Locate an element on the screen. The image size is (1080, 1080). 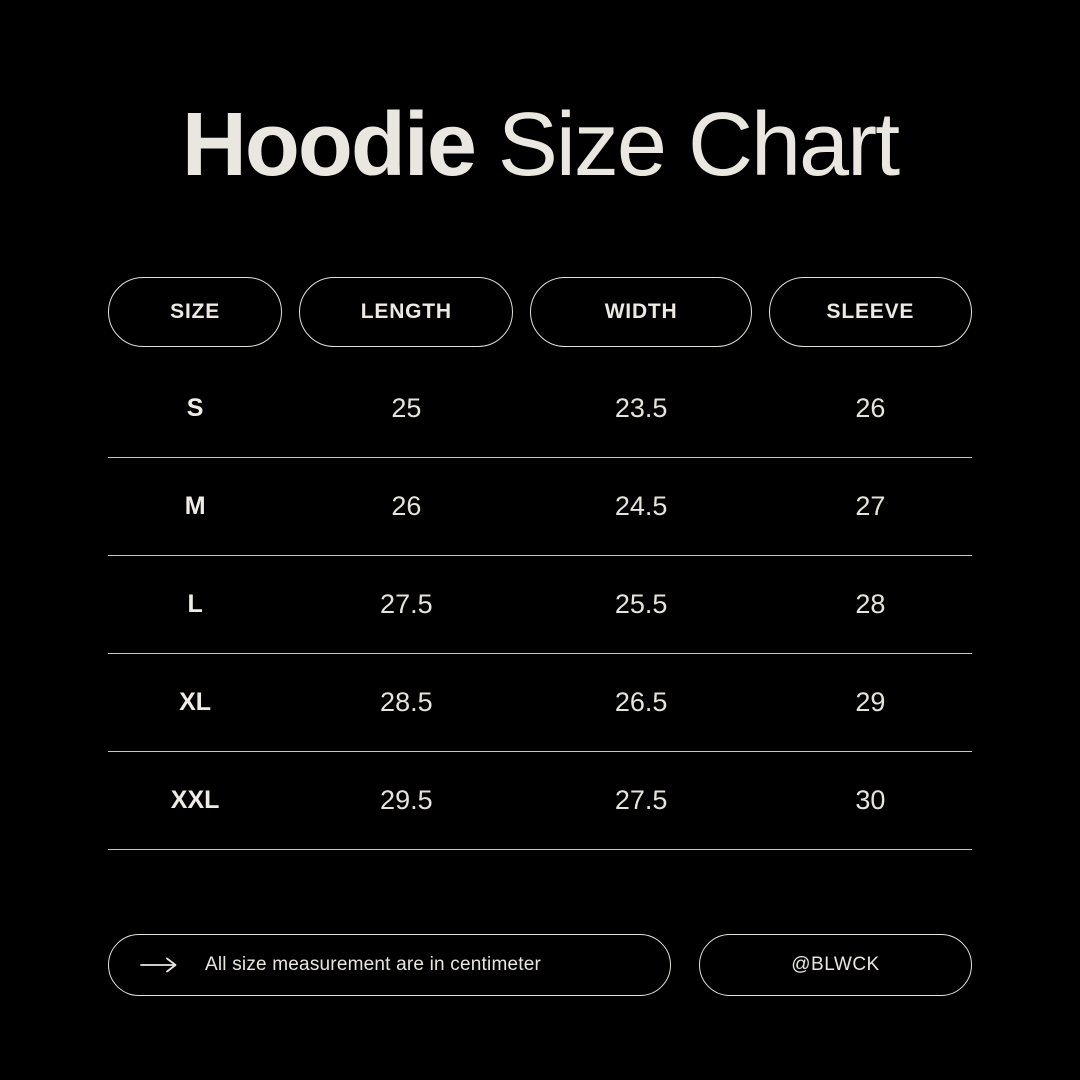
title-product: Hoodie is located at coordinates (329, 145).